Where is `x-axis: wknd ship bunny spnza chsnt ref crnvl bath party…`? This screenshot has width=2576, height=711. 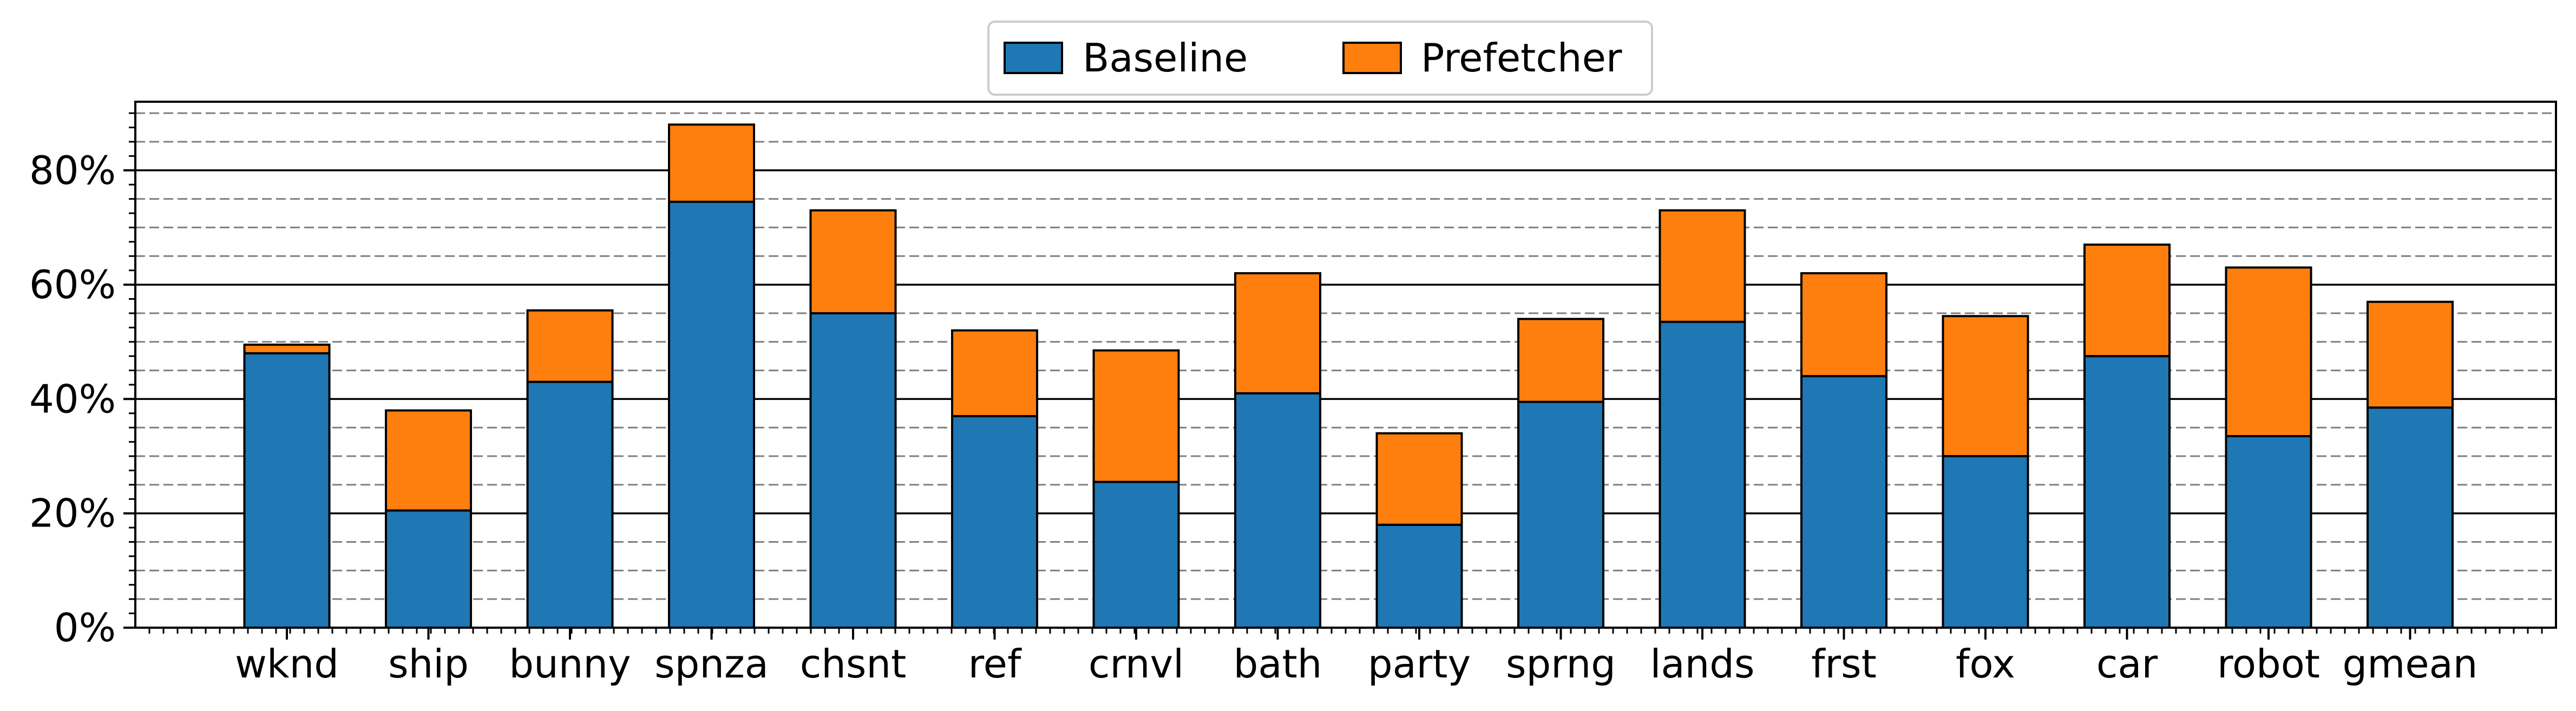 x-axis: wknd ship bunny spnza chsnt ref crnvl bath party… is located at coordinates (1346, 658).